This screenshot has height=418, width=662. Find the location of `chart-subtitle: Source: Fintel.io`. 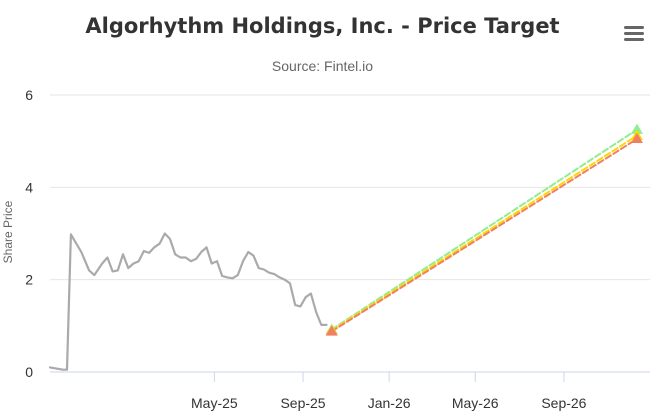

chart-subtitle: Source: Fintel.io is located at coordinates (322, 66).